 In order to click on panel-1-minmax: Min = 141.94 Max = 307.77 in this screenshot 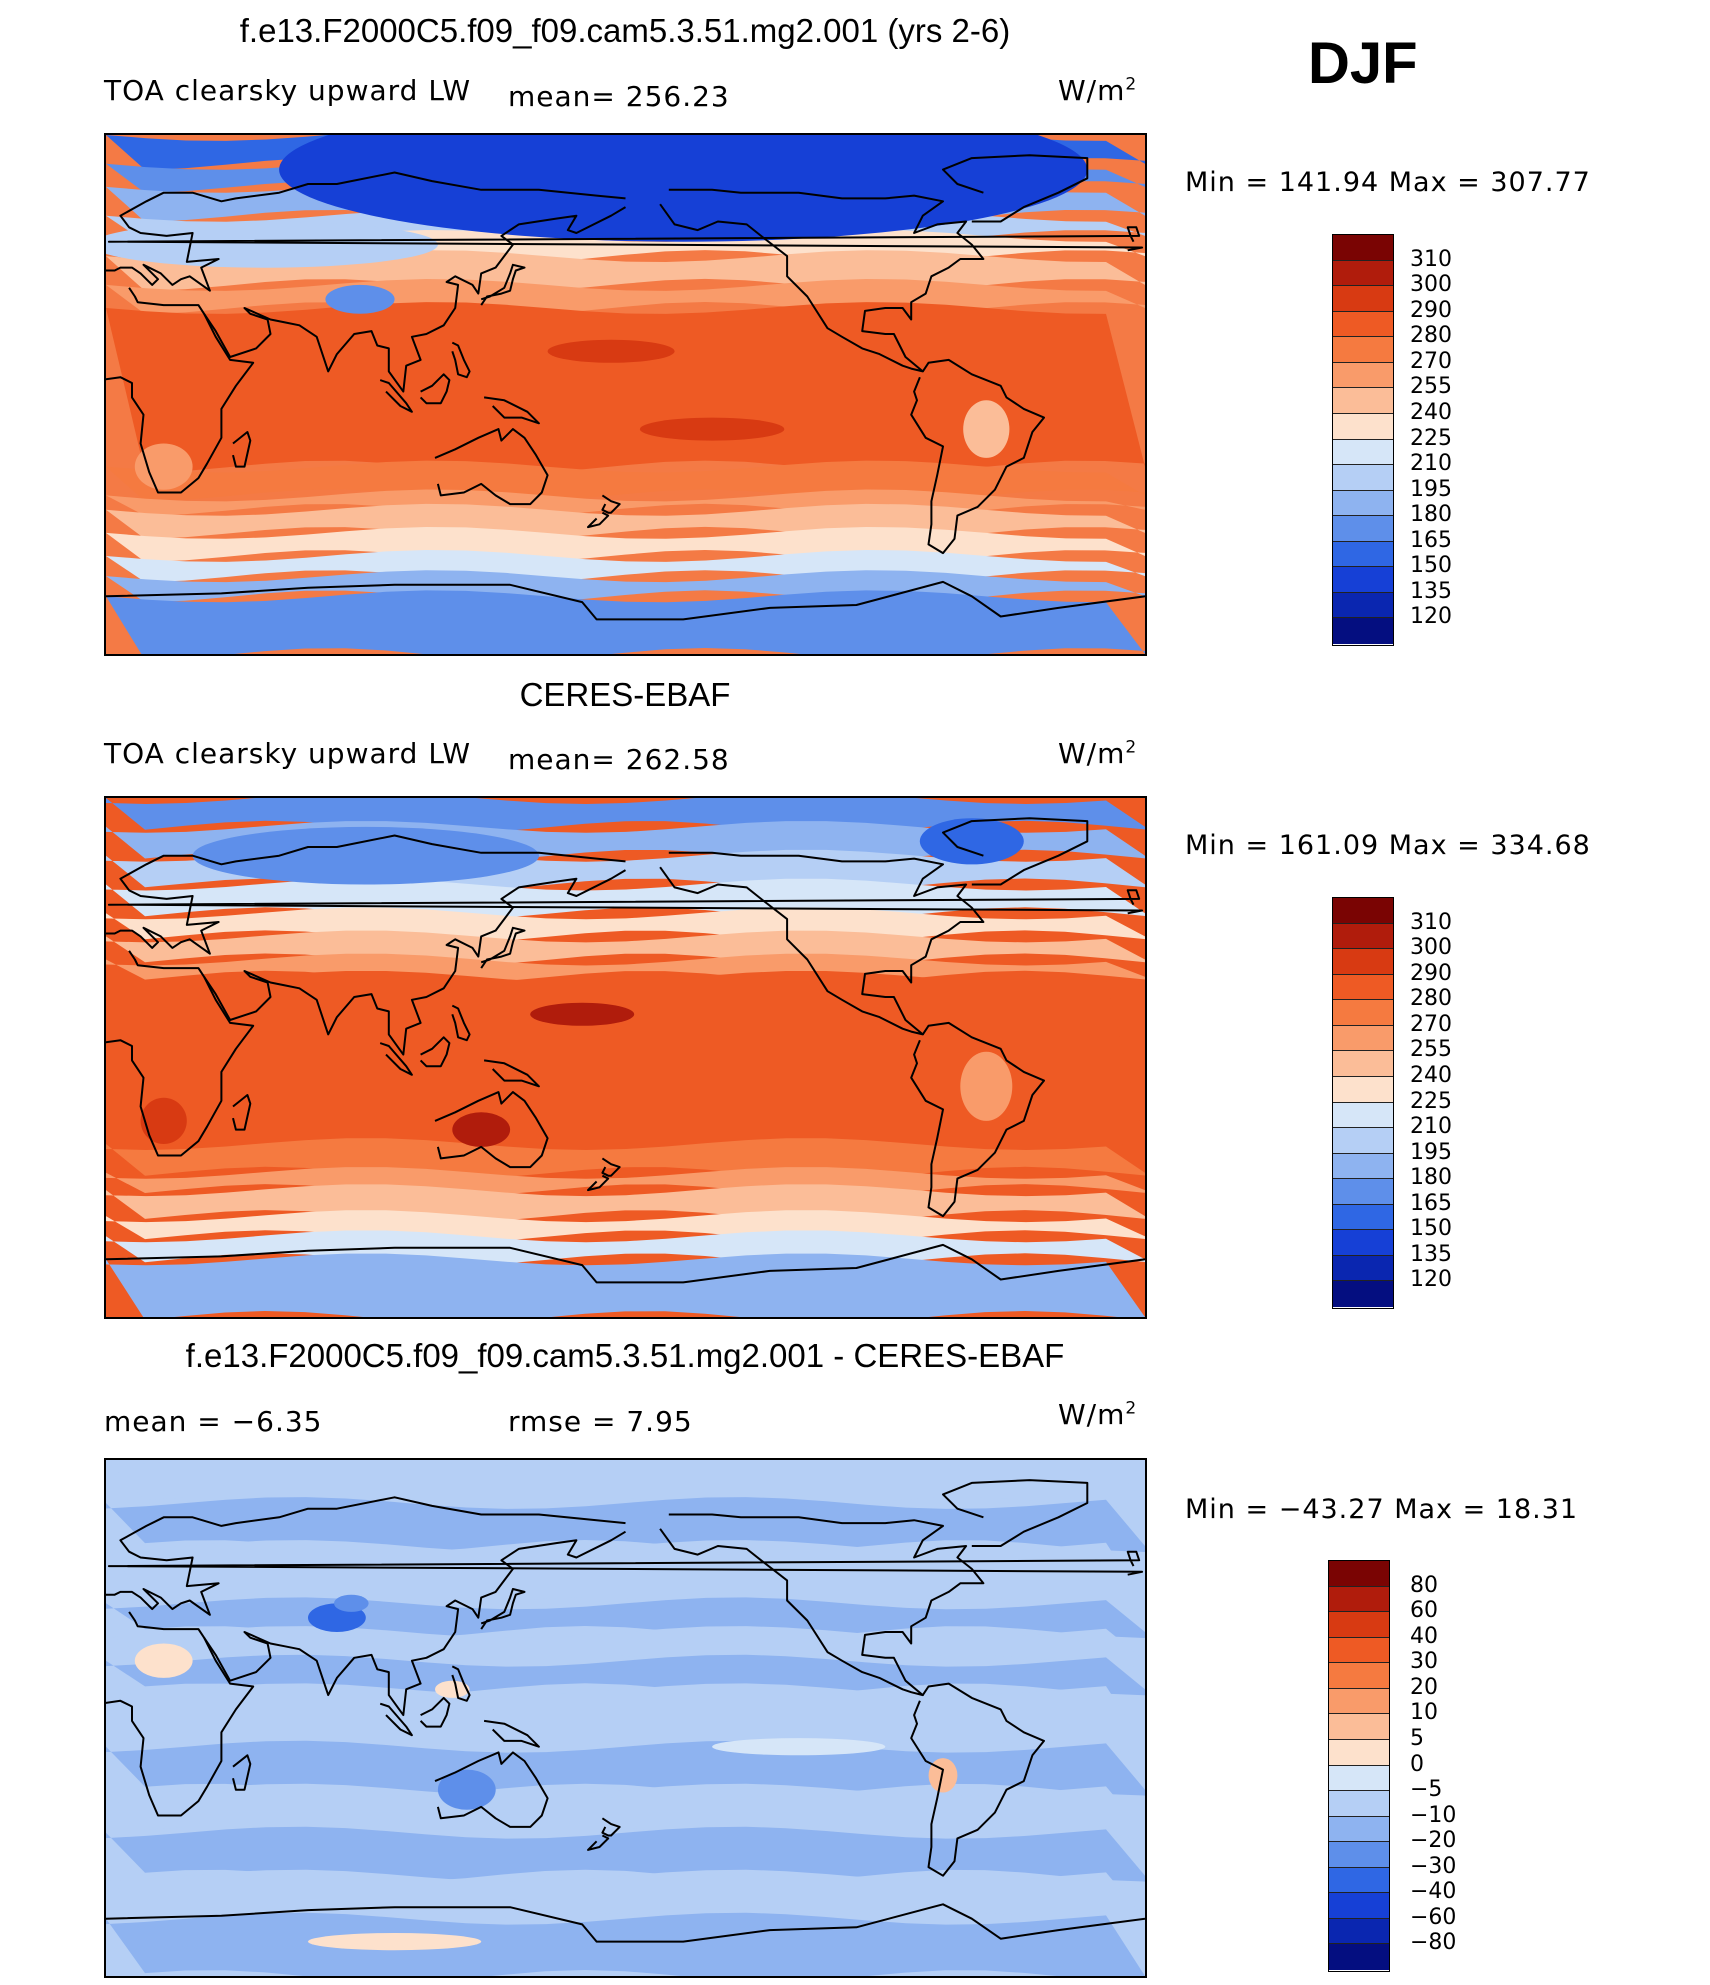, I will do `click(1388, 182)`.